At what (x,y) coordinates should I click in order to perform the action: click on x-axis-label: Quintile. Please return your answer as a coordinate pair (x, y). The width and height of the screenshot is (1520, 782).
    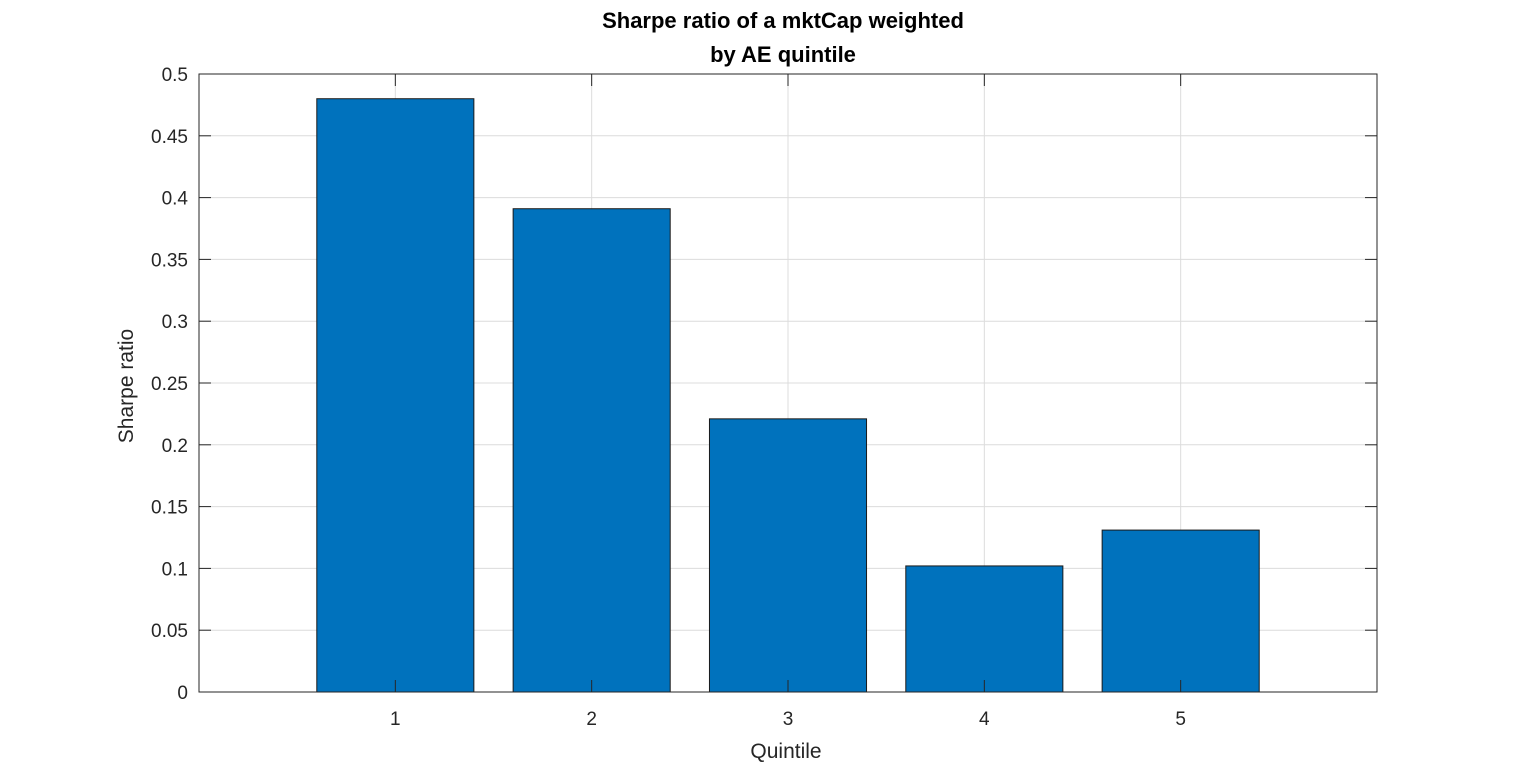
    Looking at the image, I should click on (785, 751).